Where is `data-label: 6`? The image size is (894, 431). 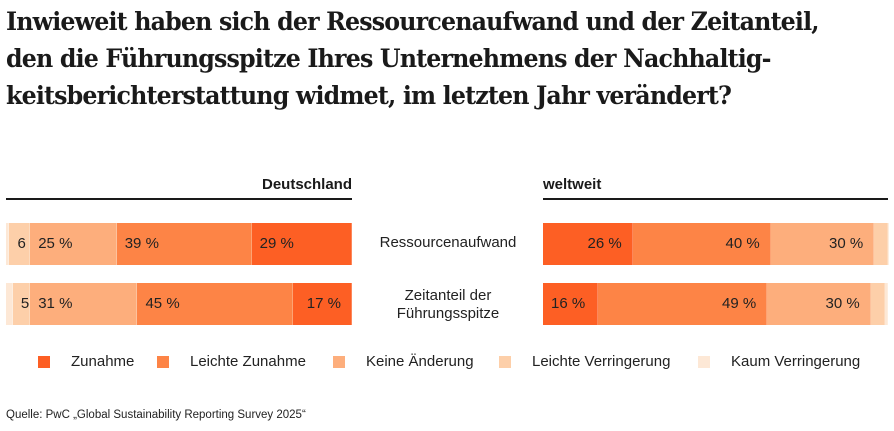 data-label: 6 is located at coordinates (21, 243).